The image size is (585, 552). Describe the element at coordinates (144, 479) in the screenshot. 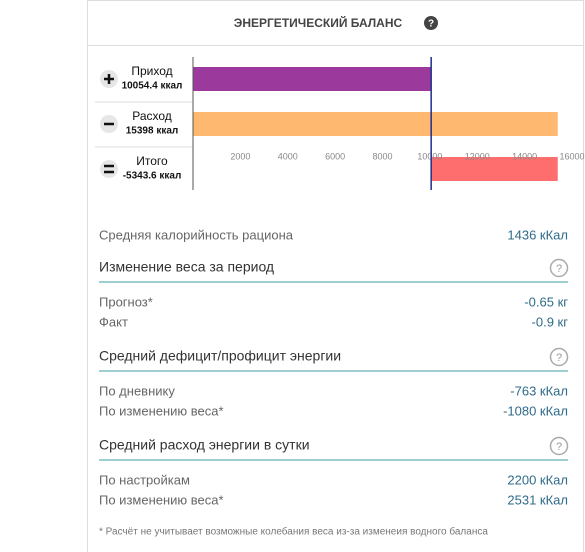

I see `row-label: По настройкам` at that location.